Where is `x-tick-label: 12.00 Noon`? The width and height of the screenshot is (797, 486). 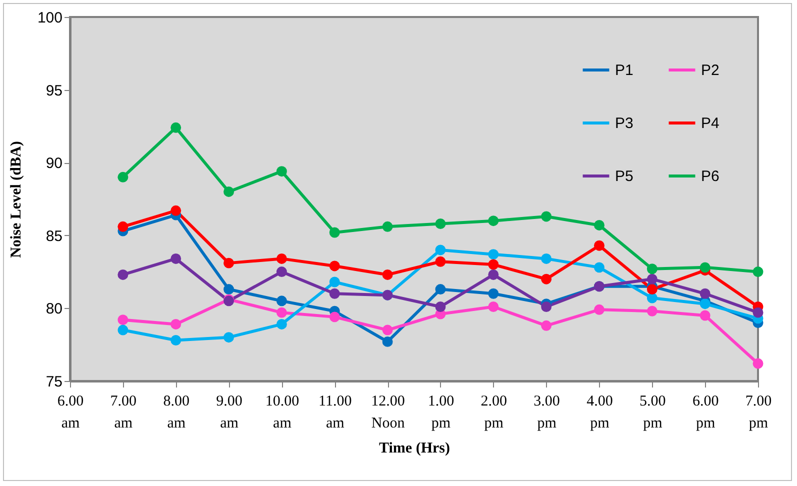 x-tick-label: 12.00 Noon is located at coordinates (388, 413).